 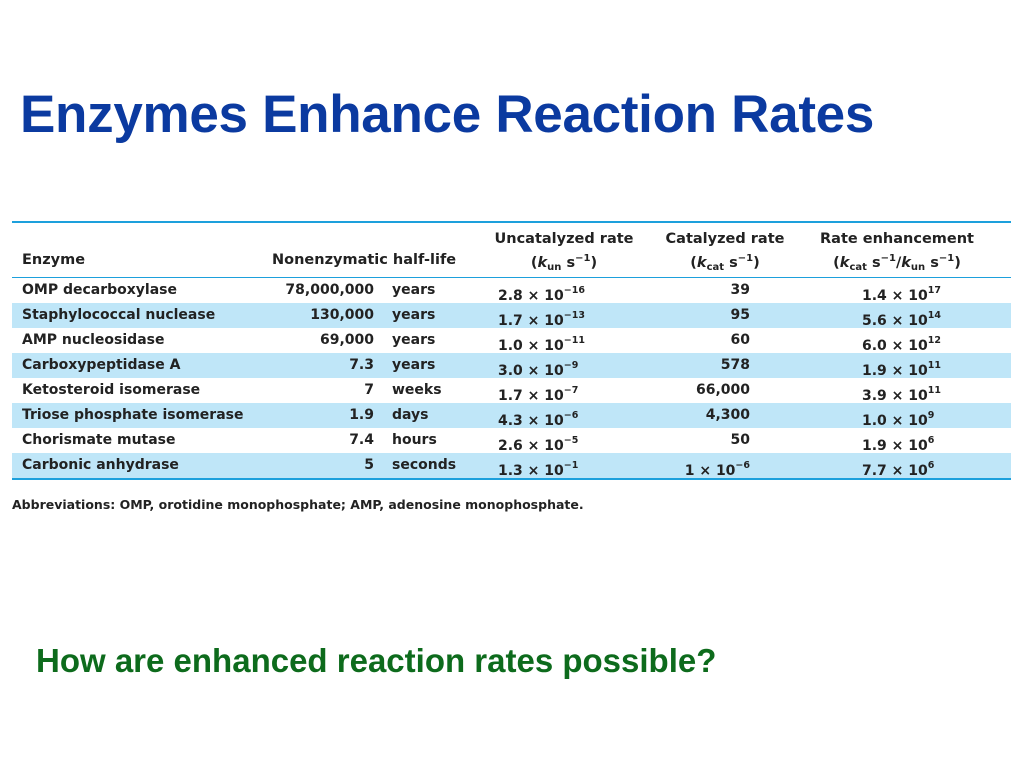 I want to click on table-bottom-rule, so click(x=511, y=479).